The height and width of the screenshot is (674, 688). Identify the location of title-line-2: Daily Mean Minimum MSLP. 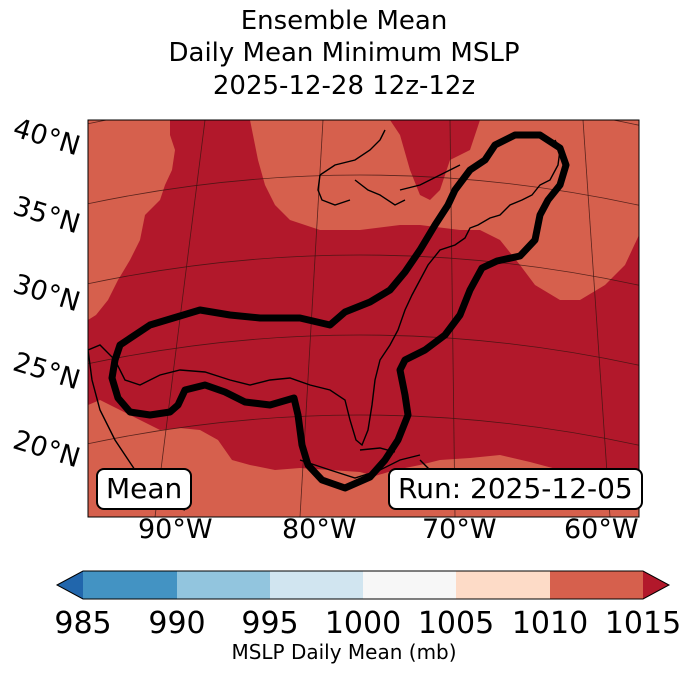
(344, 53).